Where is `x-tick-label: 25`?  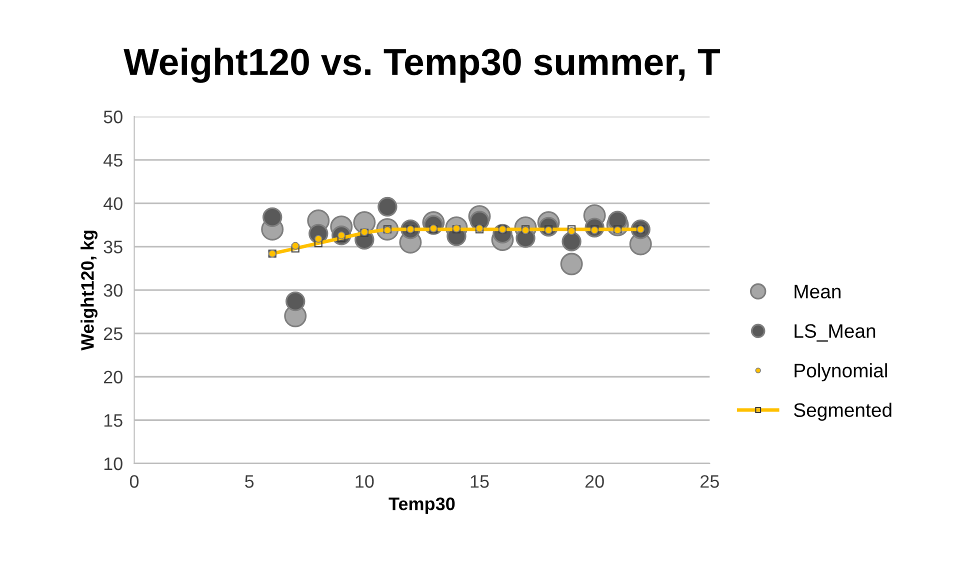
x-tick-label: 25 is located at coordinates (709, 481).